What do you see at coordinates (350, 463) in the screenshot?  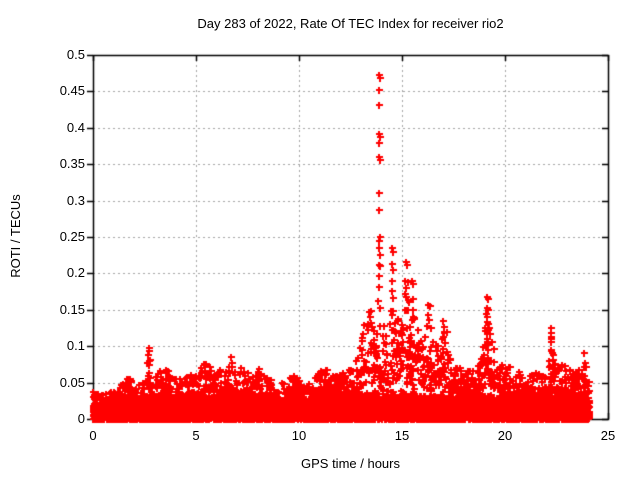 I see `x-axis-title: GPS time / hours` at bounding box center [350, 463].